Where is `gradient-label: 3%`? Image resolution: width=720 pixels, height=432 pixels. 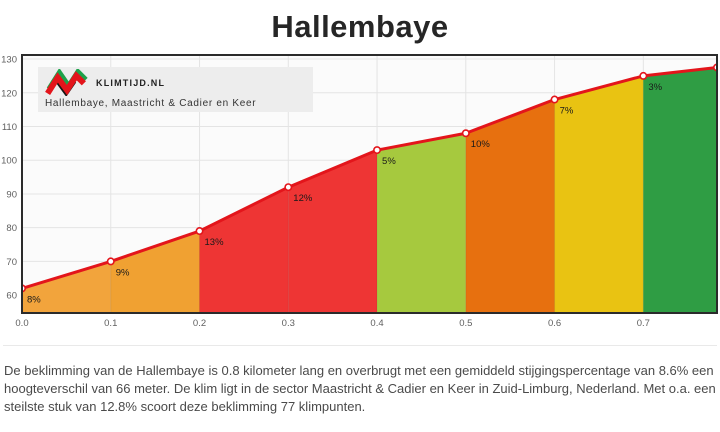
gradient-label: 3% is located at coordinates (655, 87).